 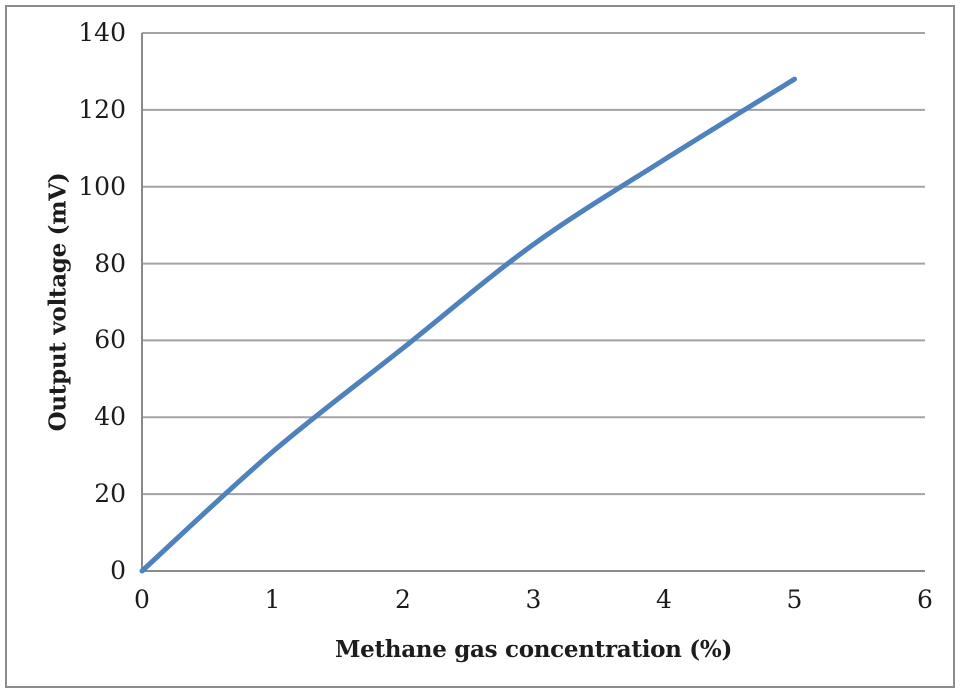 I want to click on x-tick-label: 4, so click(x=664, y=599).